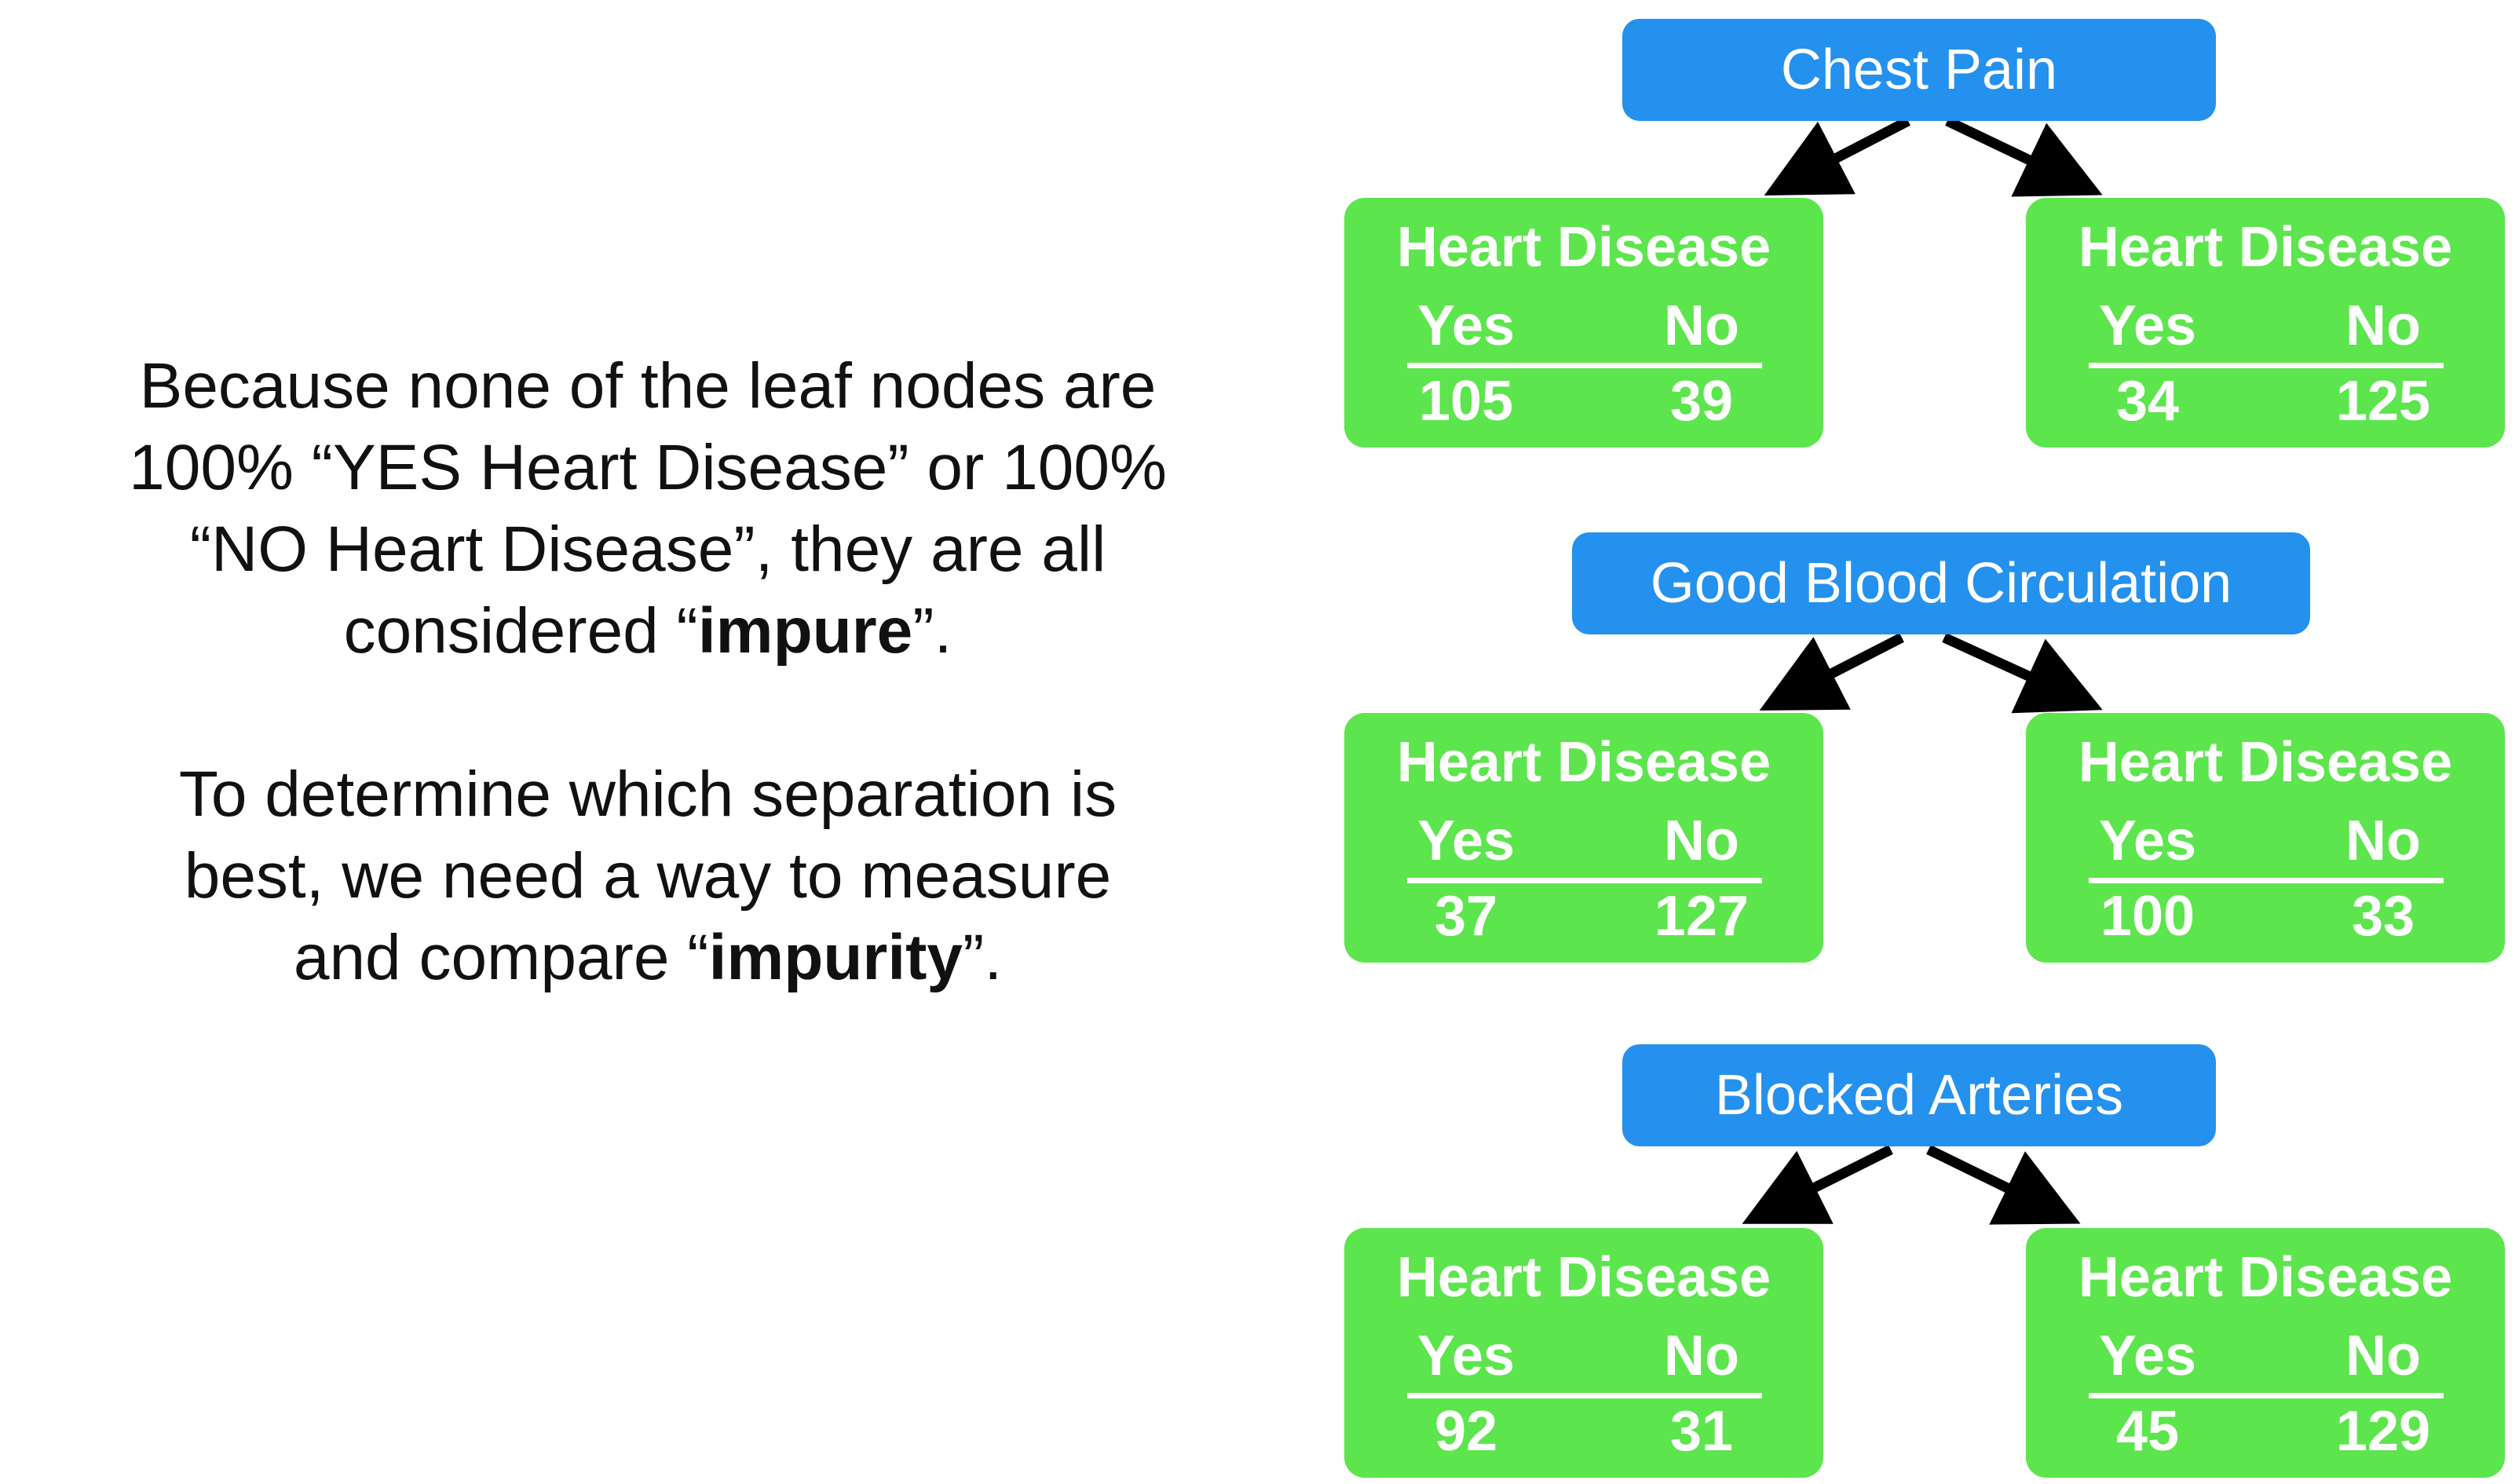 The width and height of the screenshot is (2519, 1484). I want to click on explanation-para1-end: ”., so click(932, 631).